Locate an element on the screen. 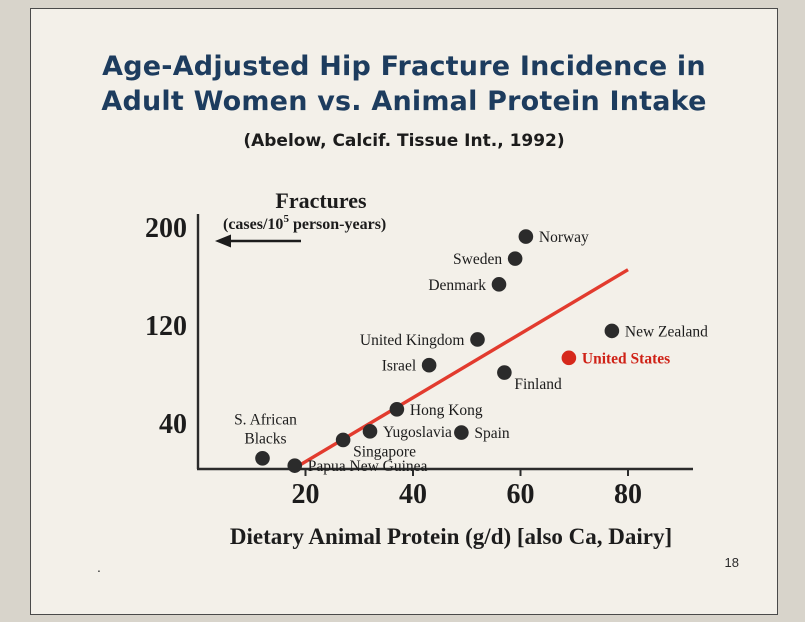 This screenshot has width=805, height=622. y-axis-title: Fractures is located at coordinates (321, 200).